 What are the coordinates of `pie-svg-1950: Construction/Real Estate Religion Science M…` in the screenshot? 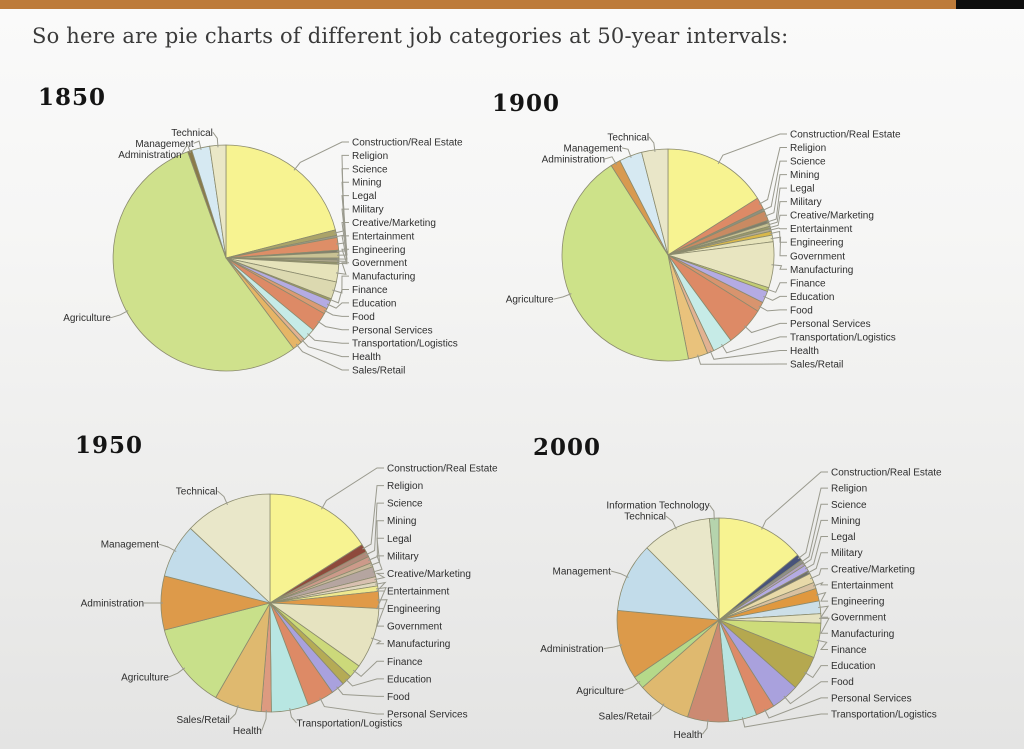 It's located at (289, 601).